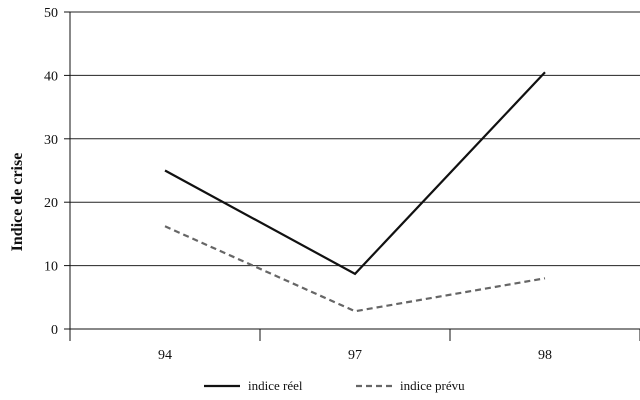 The width and height of the screenshot is (640, 400). What do you see at coordinates (355, 355) in the screenshot?
I see `x-tick-label: 97` at bounding box center [355, 355].